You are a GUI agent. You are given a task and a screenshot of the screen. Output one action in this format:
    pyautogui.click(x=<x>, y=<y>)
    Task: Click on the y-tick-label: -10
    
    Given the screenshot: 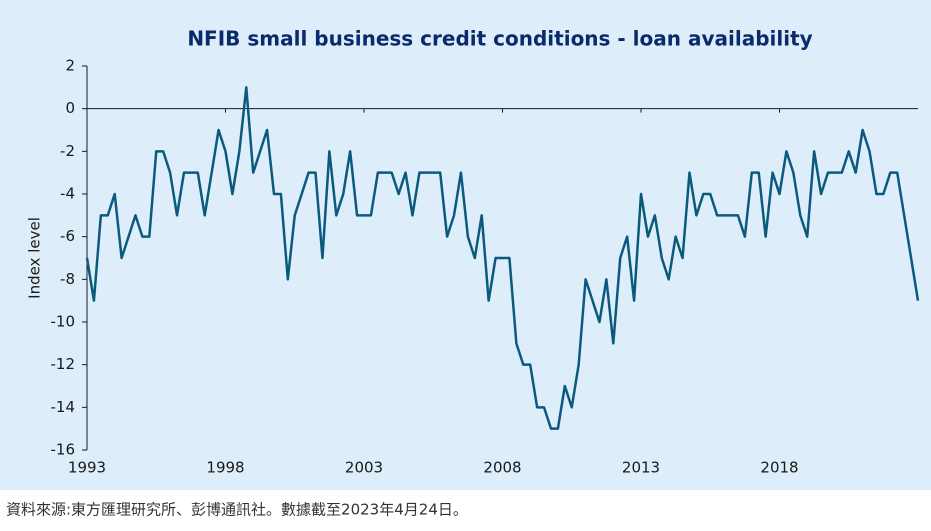 What is the action you would take?
    pyautogui.click(x=63, y=322)
    